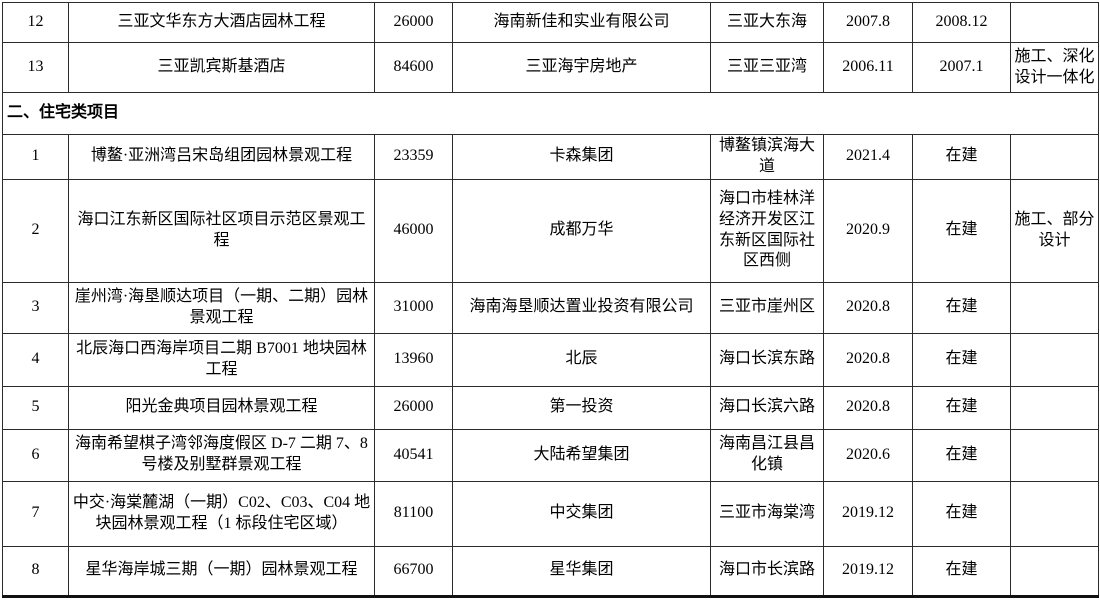 This screenshot has height=605, width=1100. I want to click on table-section-row: 二、住宅类项目, so click(550, 113).